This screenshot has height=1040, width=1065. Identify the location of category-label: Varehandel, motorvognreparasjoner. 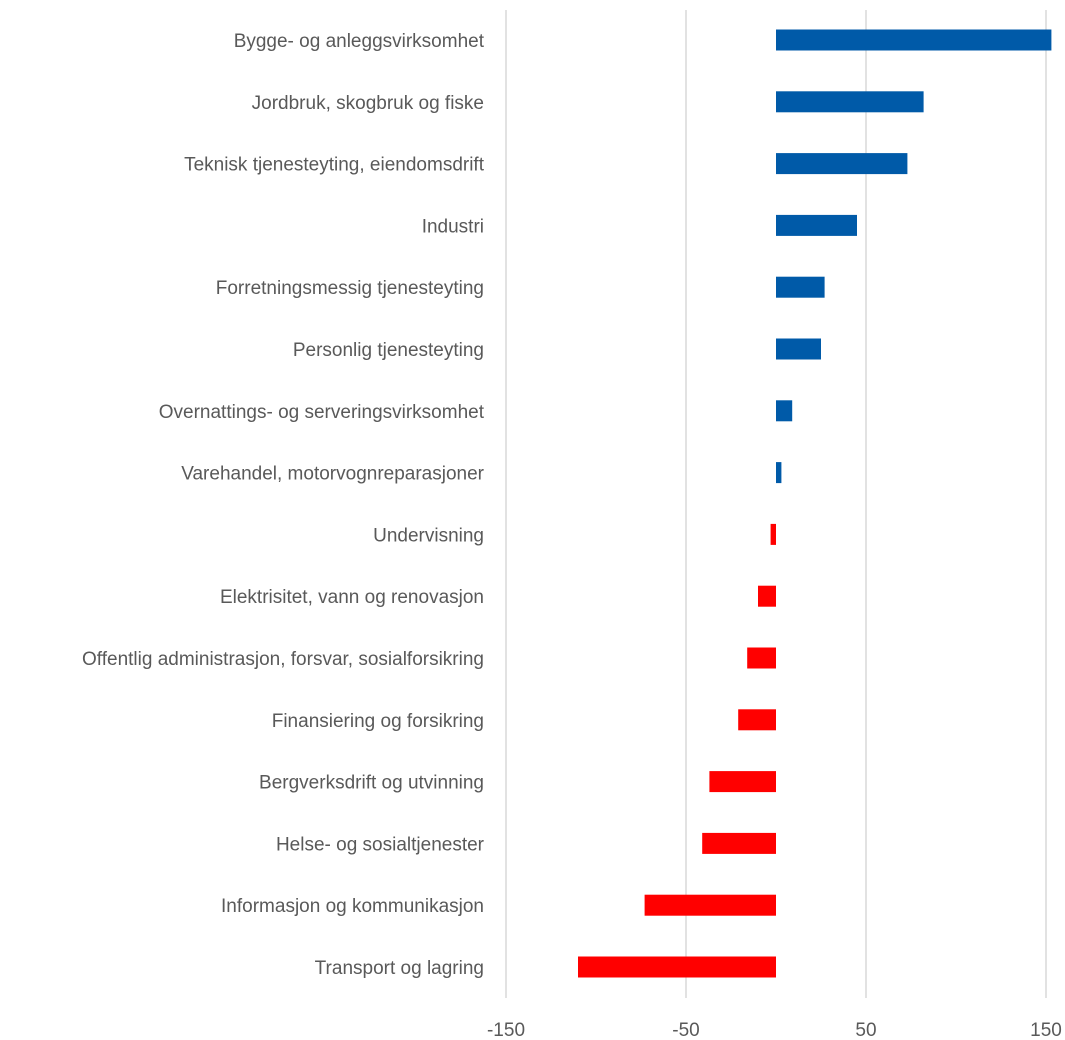
(332, 474).